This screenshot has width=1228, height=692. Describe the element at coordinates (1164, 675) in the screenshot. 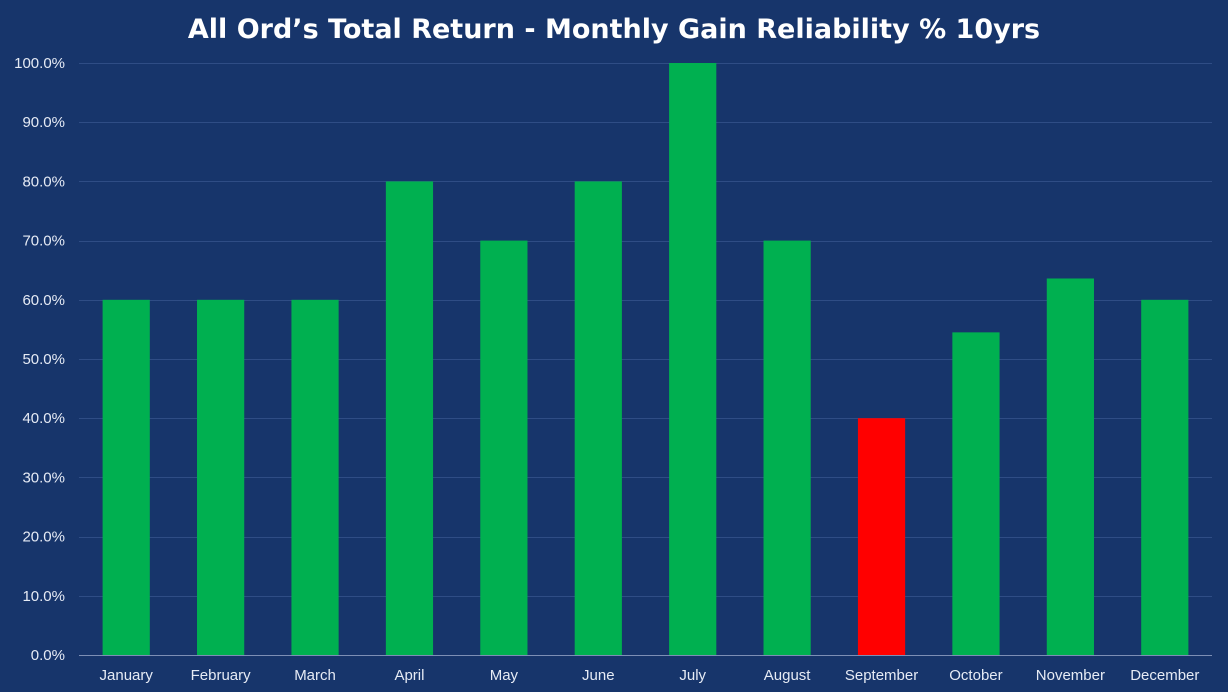

I see `x-tick-label: December` at that location.